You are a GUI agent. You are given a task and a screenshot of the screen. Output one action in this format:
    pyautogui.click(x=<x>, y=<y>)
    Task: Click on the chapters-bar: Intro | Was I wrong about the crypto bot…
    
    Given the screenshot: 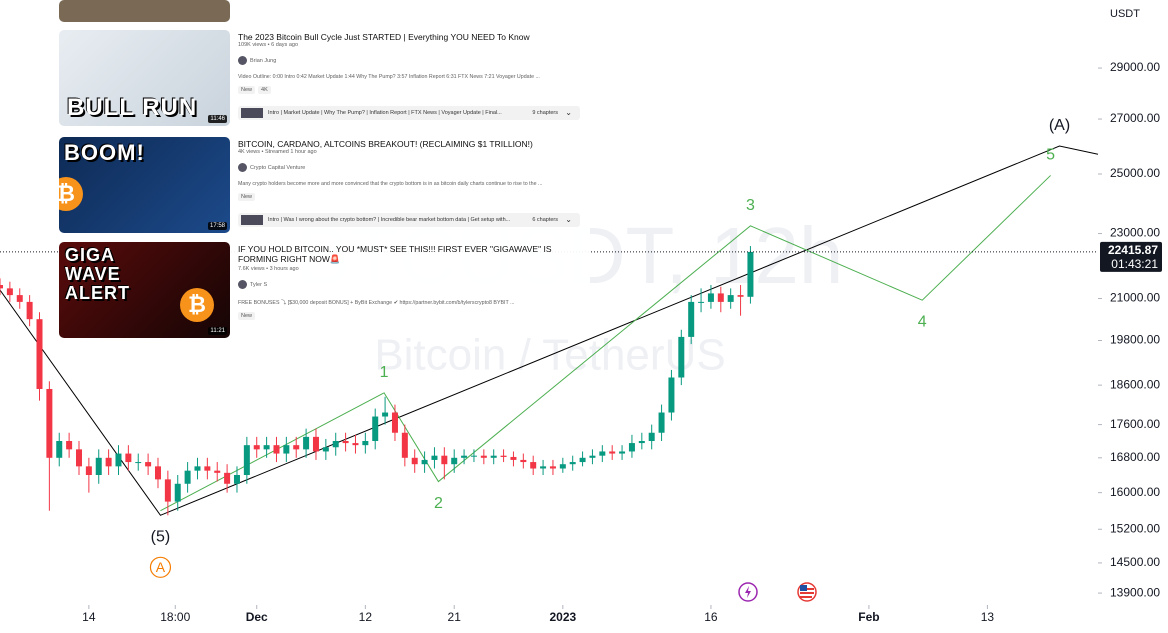 What is the action you would take?
    pyautogui.click(x=409, y=220)
    